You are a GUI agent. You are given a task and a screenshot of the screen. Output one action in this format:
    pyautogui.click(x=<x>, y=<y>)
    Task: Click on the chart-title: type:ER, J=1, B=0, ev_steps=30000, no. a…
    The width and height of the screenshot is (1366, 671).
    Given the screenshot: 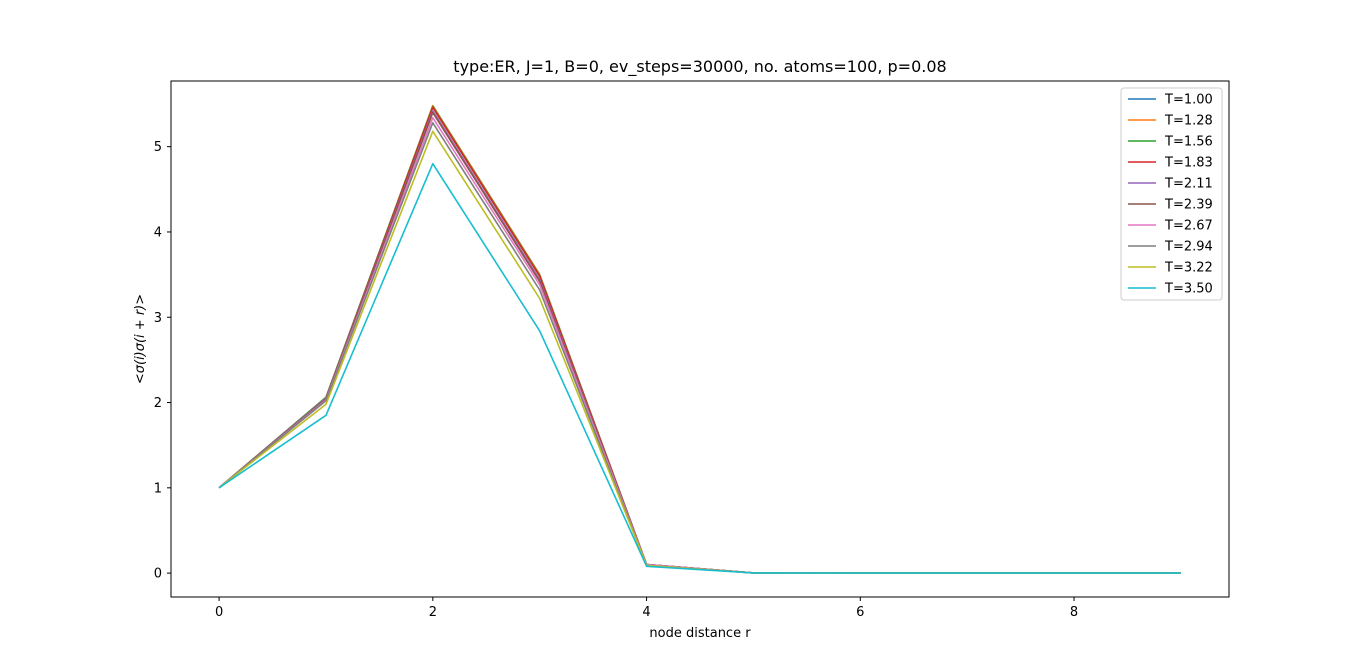 What is the action you would take?
    pyautogui.click(x=699, y=67)
    